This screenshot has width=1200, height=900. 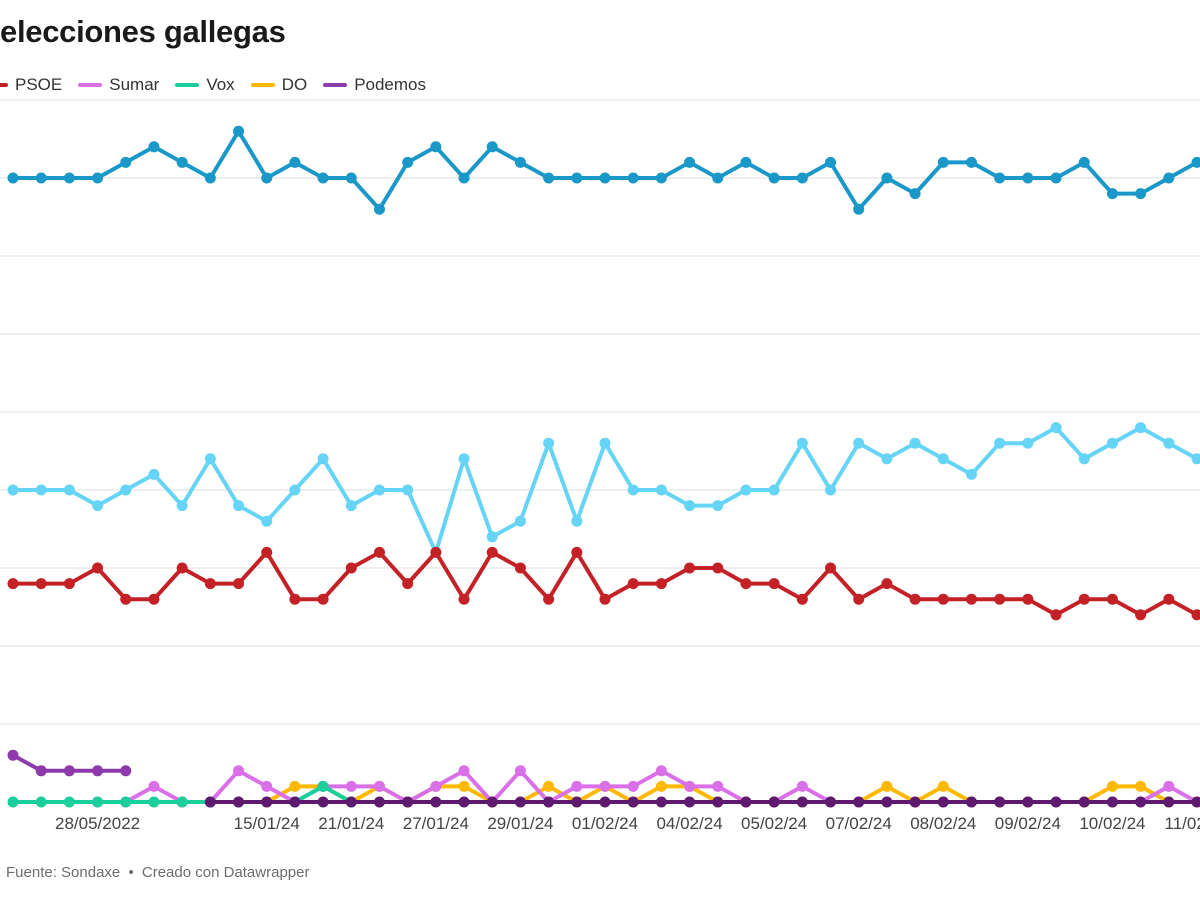 What do you see at coordinates (267, 823) in the screenshot?
I see `x-tick-label: 15/01/24` at bounding box center [267, 823].